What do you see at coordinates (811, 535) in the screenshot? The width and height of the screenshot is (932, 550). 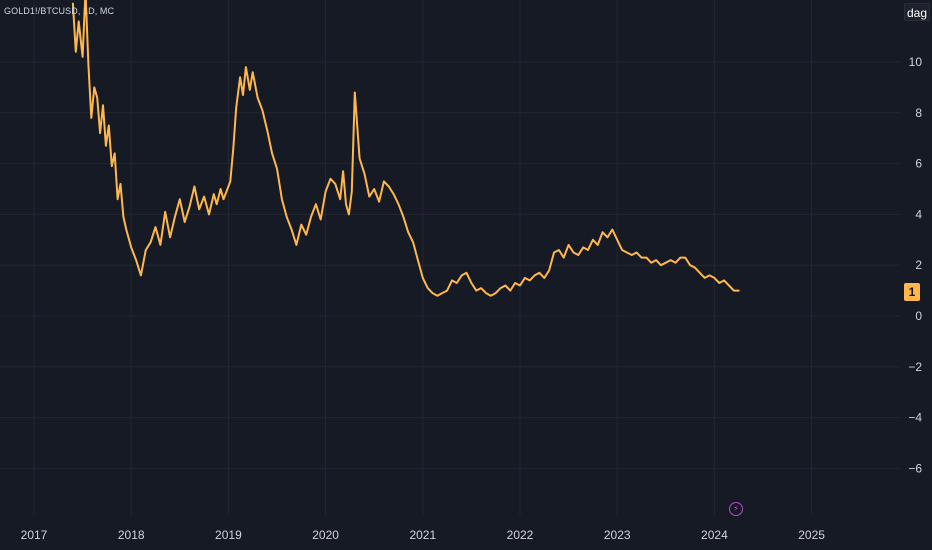 I see `x-tick-label: 2025` at bounding box center [811, 535].